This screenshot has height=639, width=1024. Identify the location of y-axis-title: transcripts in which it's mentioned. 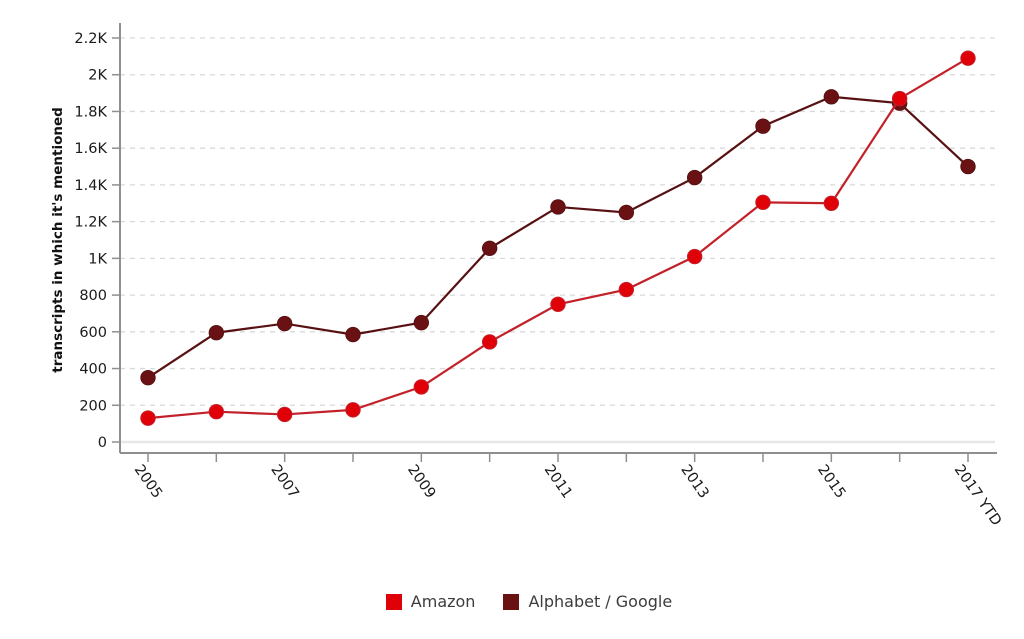
(58, 240).